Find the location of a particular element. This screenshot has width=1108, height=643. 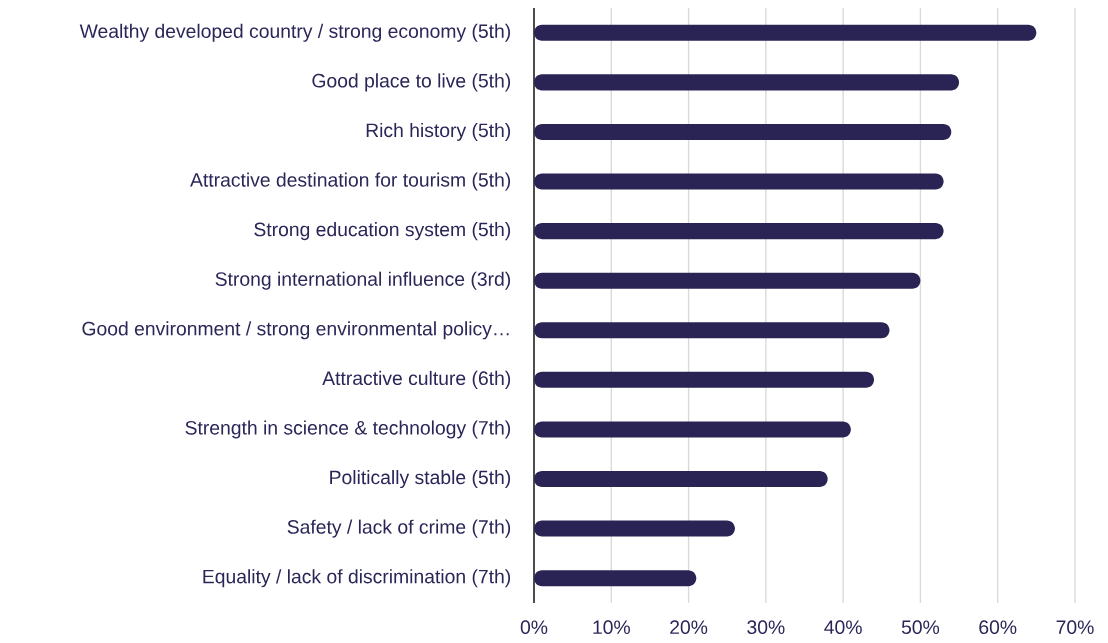

x-tick-label: 50% is located at coordinates (920, 627).